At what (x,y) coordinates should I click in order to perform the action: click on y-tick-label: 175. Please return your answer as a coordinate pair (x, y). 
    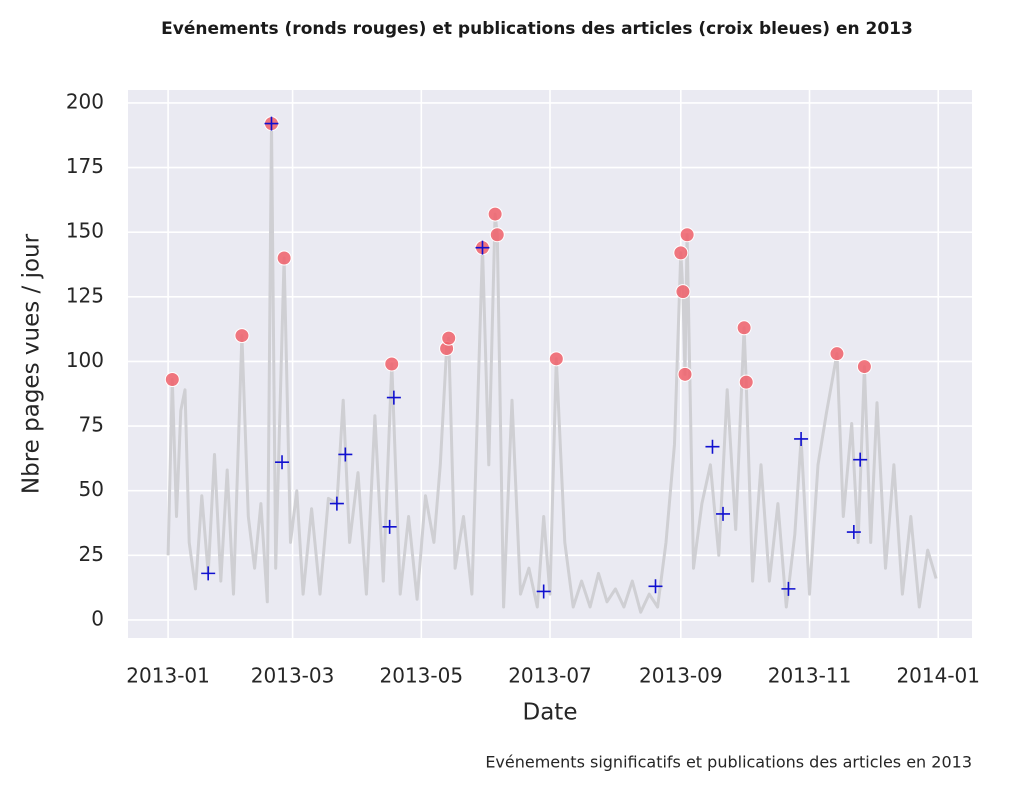
    Looking at the image, I should click on (85, 166).